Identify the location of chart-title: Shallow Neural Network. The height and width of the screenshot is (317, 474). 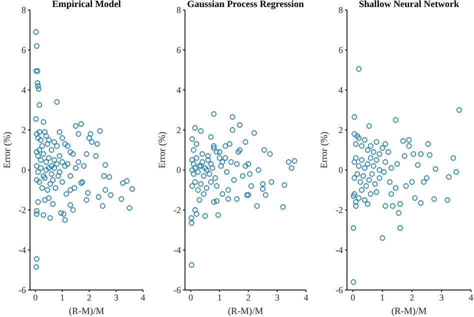
(409, 5).